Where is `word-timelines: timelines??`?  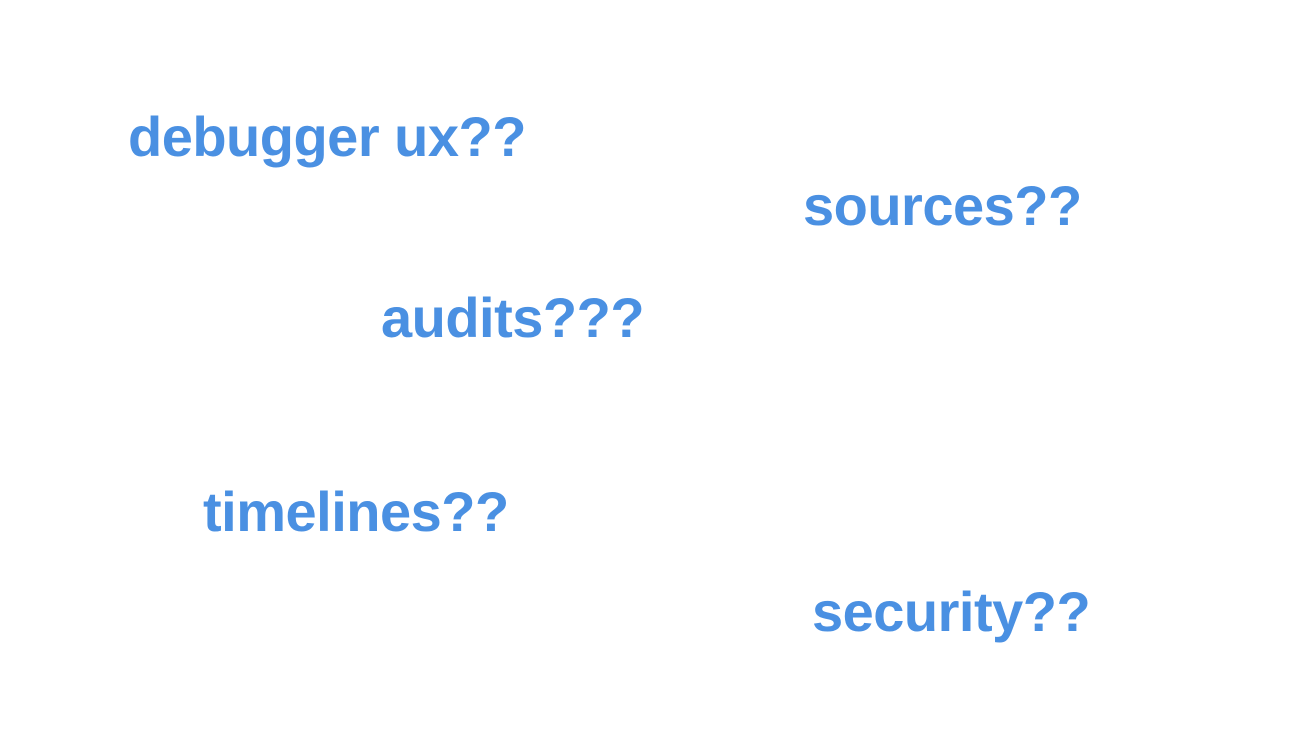 word-timelines: timelines?? is located at coordinates (356, 511).